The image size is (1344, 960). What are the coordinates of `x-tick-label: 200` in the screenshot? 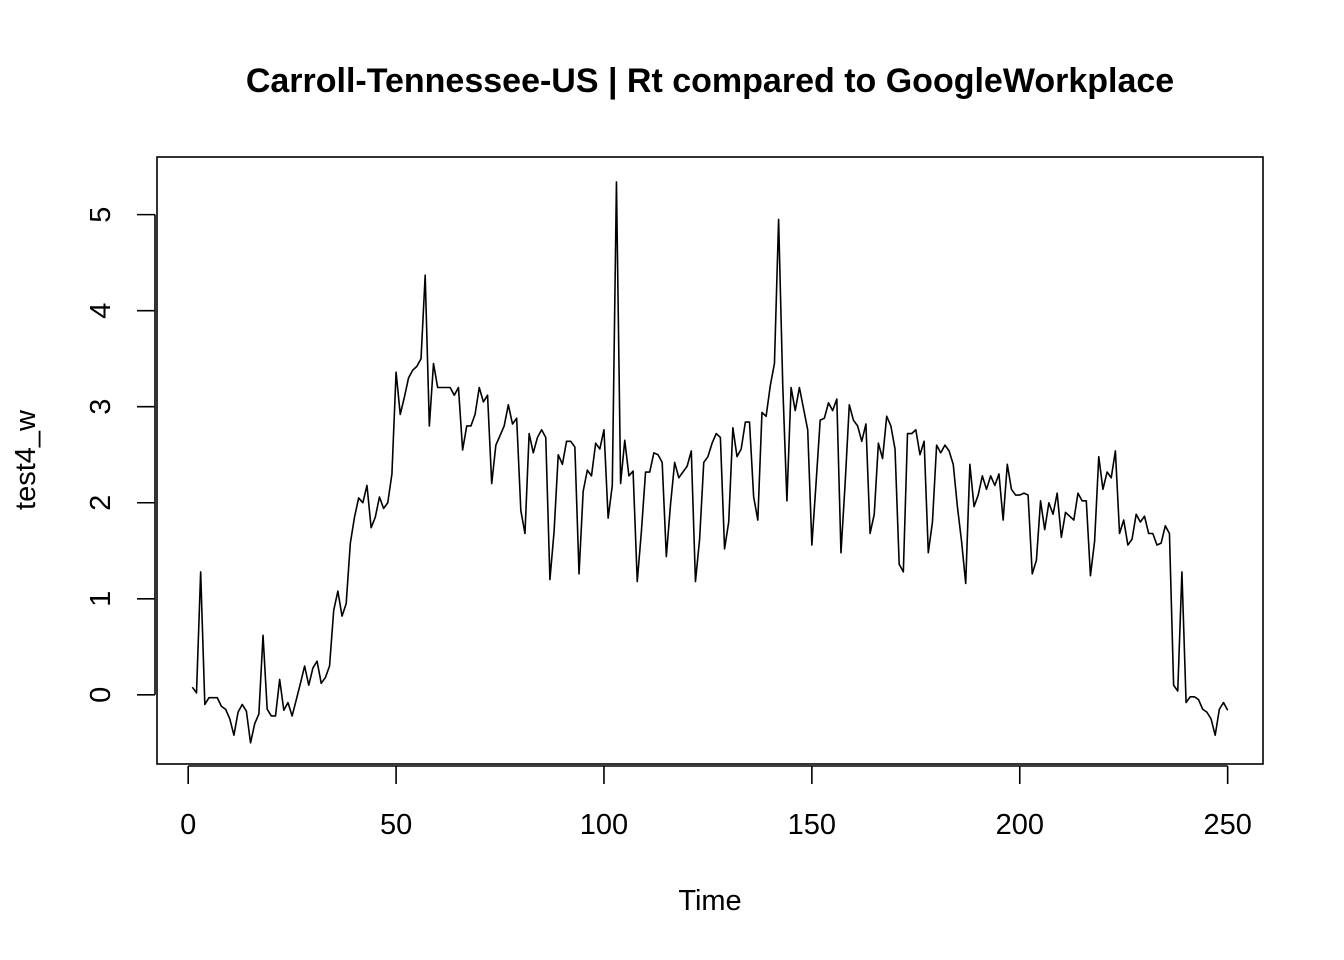 It's located at (1020, 825).